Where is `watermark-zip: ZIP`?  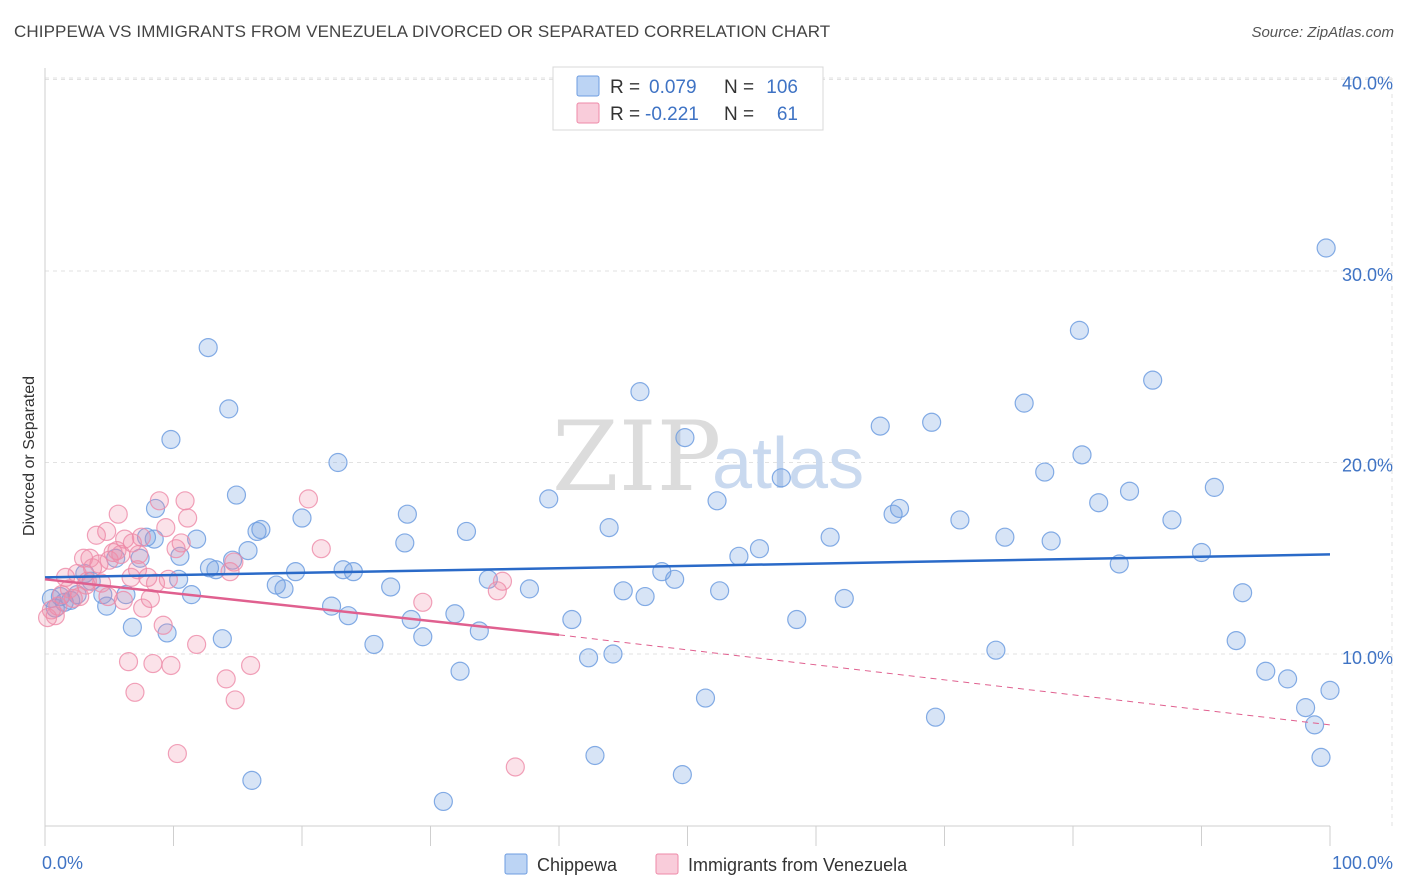 watermark-zip: ZIP is located at coordinates (636, 457).